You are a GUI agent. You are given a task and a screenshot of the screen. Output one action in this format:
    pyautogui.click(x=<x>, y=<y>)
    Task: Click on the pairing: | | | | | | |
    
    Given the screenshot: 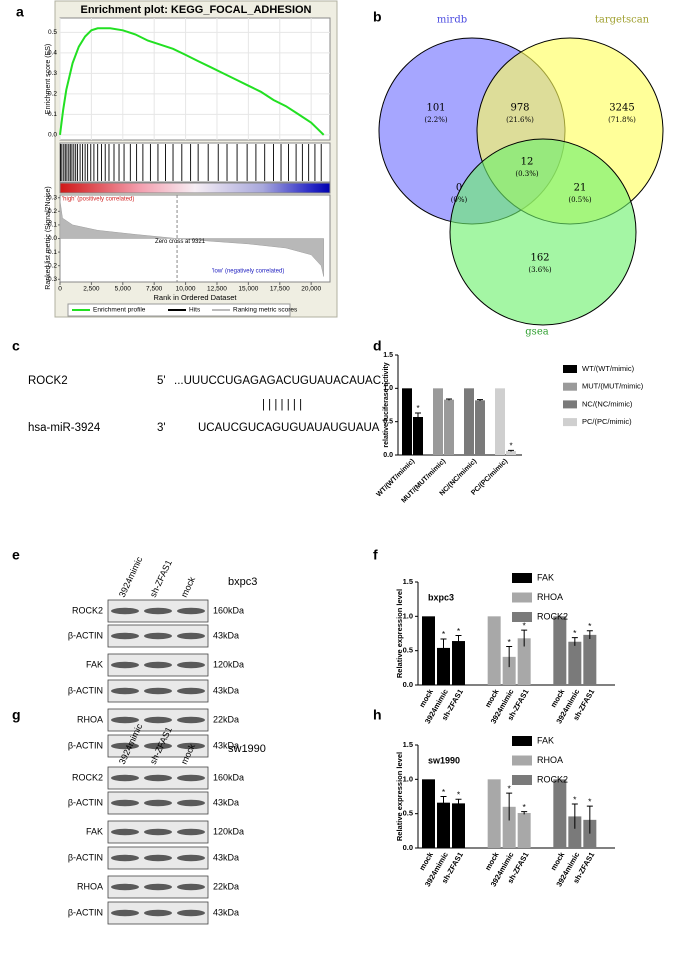 What is the action you would take?
    pyautogui.click(x=282, y=405)
    